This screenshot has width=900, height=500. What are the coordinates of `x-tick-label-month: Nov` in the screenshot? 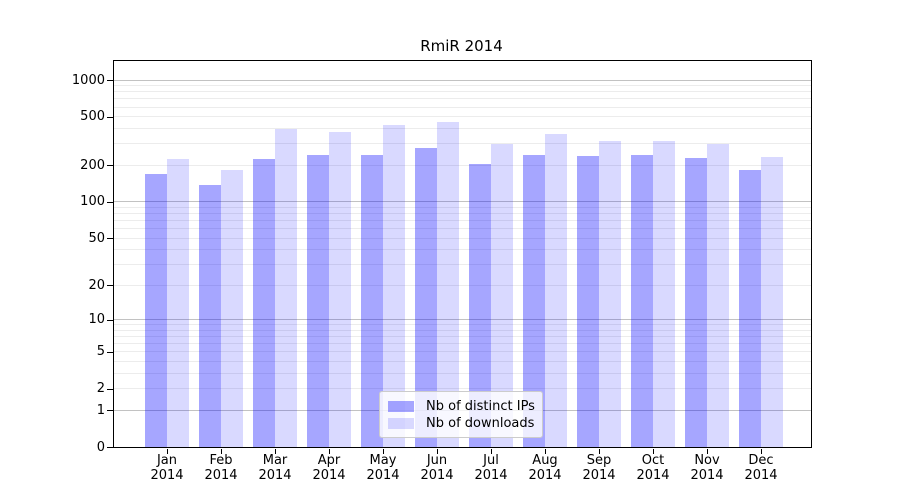 It's located at (707, 460).